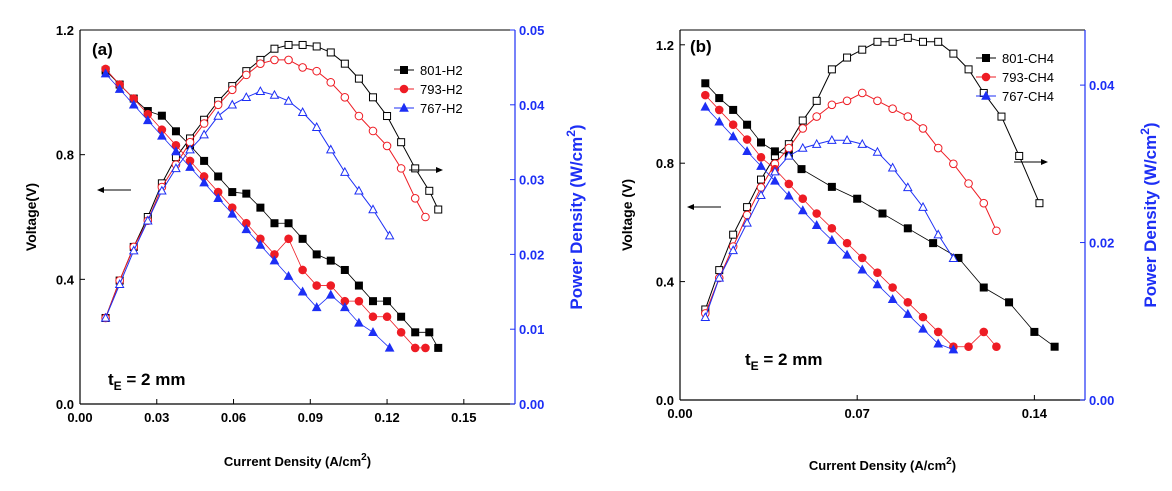 This screenshot has height=491, width=1172. I want to click on series-793-CH4, so click(851, 220).